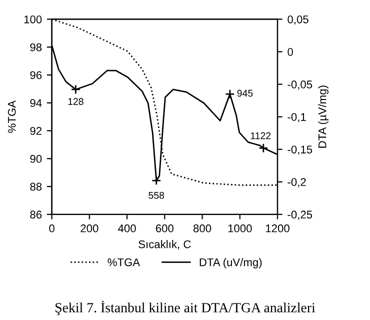 Image resolution: width=370 pixels, height=320 pixels. Describe the element at coordinates (260, 136) in the screenshot. I see `annotation: 1122` at that location.